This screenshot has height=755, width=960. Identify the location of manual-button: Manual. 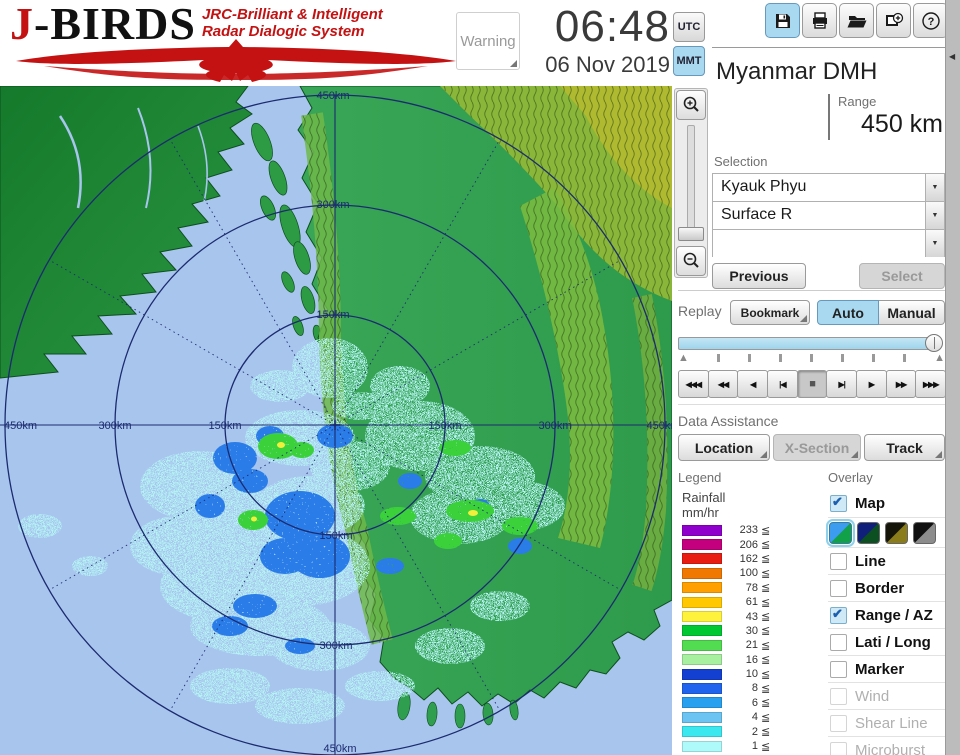
(912, 312).